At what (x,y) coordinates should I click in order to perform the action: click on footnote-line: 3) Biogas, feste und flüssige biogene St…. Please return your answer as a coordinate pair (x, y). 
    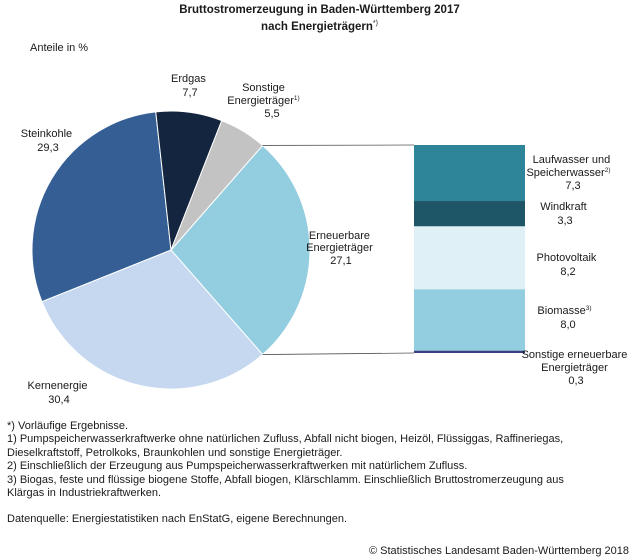
    Looking at the image, I should click on (285, 479).